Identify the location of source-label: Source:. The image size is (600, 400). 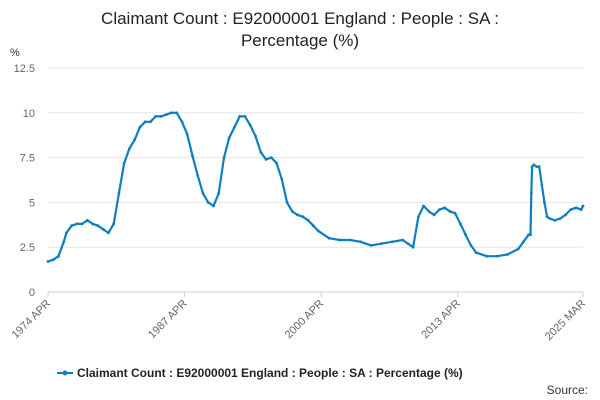
(567, 390).